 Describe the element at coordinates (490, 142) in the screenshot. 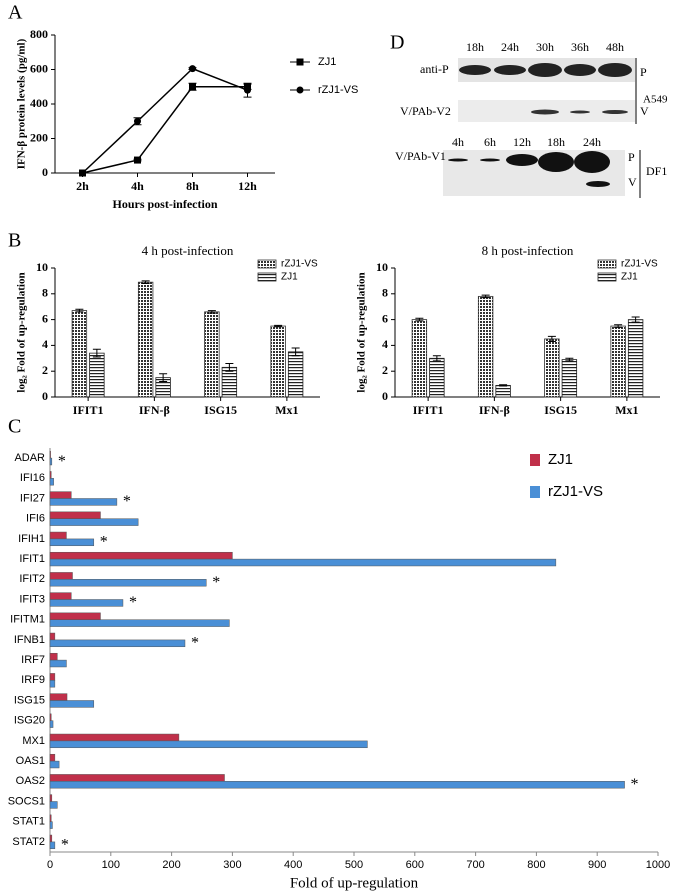

I see `lane-label: 6h` at that location.